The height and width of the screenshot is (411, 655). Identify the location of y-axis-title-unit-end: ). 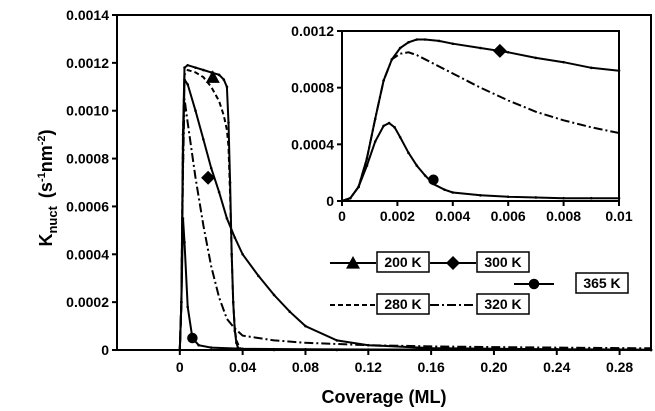
(46, 132).